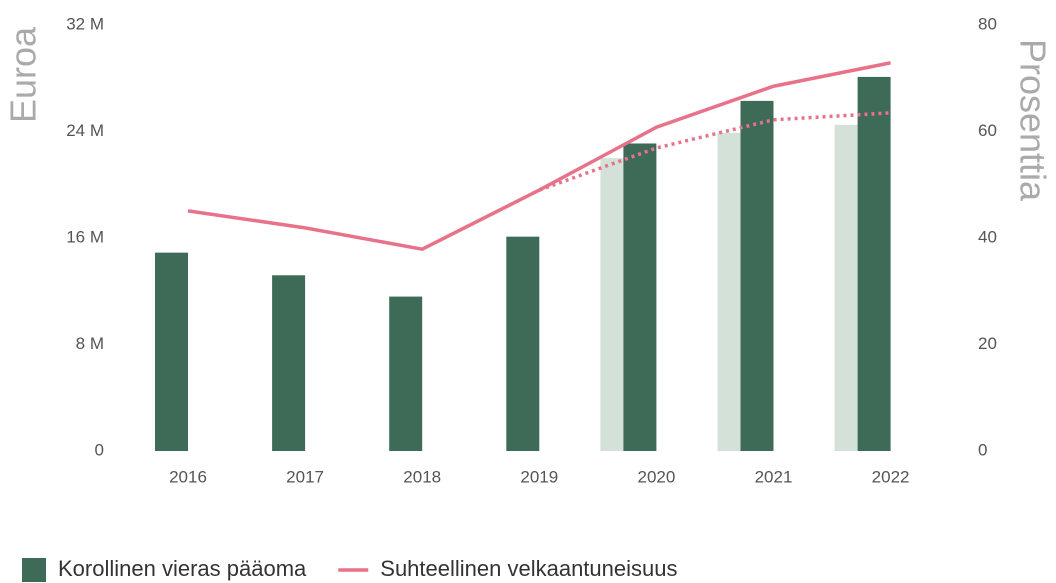  Describe the element at coordinates (305, 476) in the screenshot. I see `x-tick-label: 2017` at that location.